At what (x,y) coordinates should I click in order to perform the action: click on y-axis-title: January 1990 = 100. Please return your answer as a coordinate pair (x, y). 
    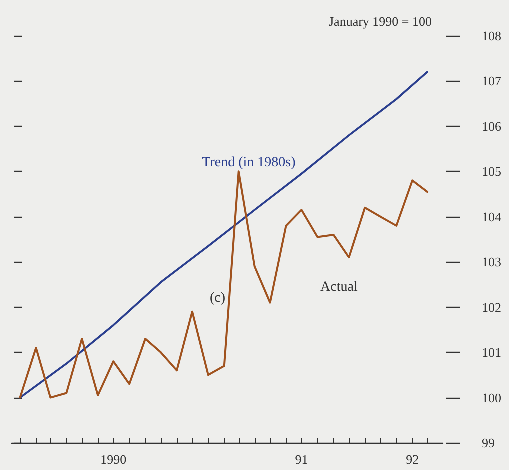
    Looking at the image, I should click on (380, 21).